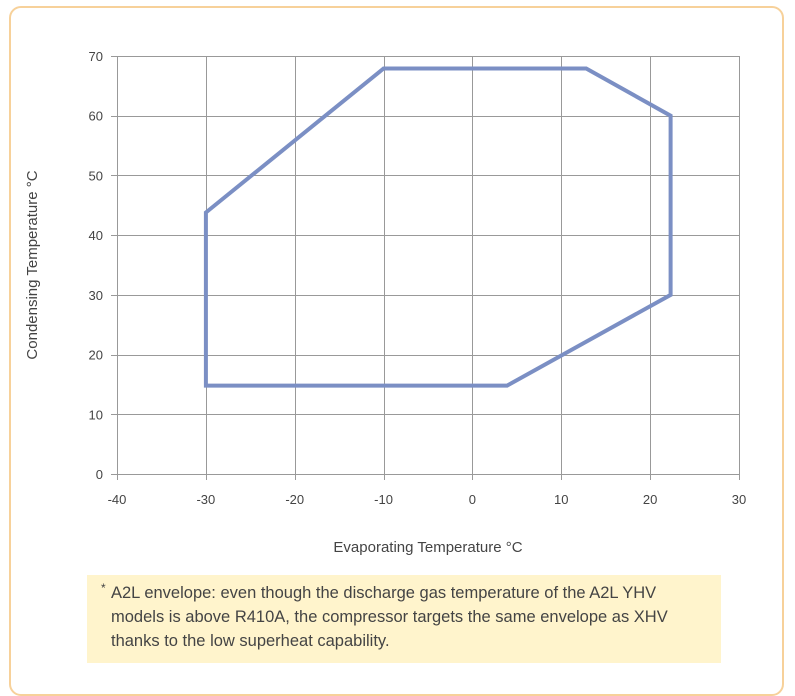  I want to click on x-tick-label: -20, so click(294, 499).